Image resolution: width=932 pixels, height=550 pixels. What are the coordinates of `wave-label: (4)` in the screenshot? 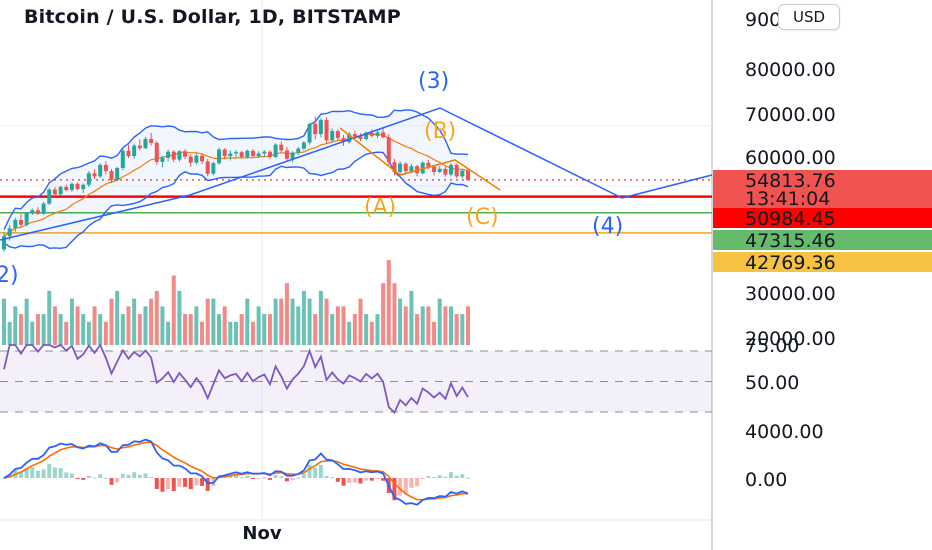 It's located at (607, 226).